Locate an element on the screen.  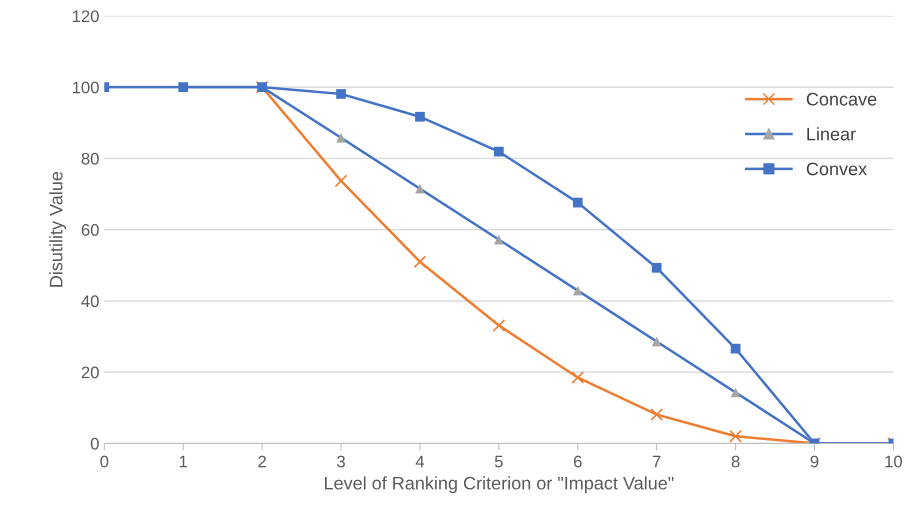
y-tick-label: 100 is located at coordinates (85, 88).